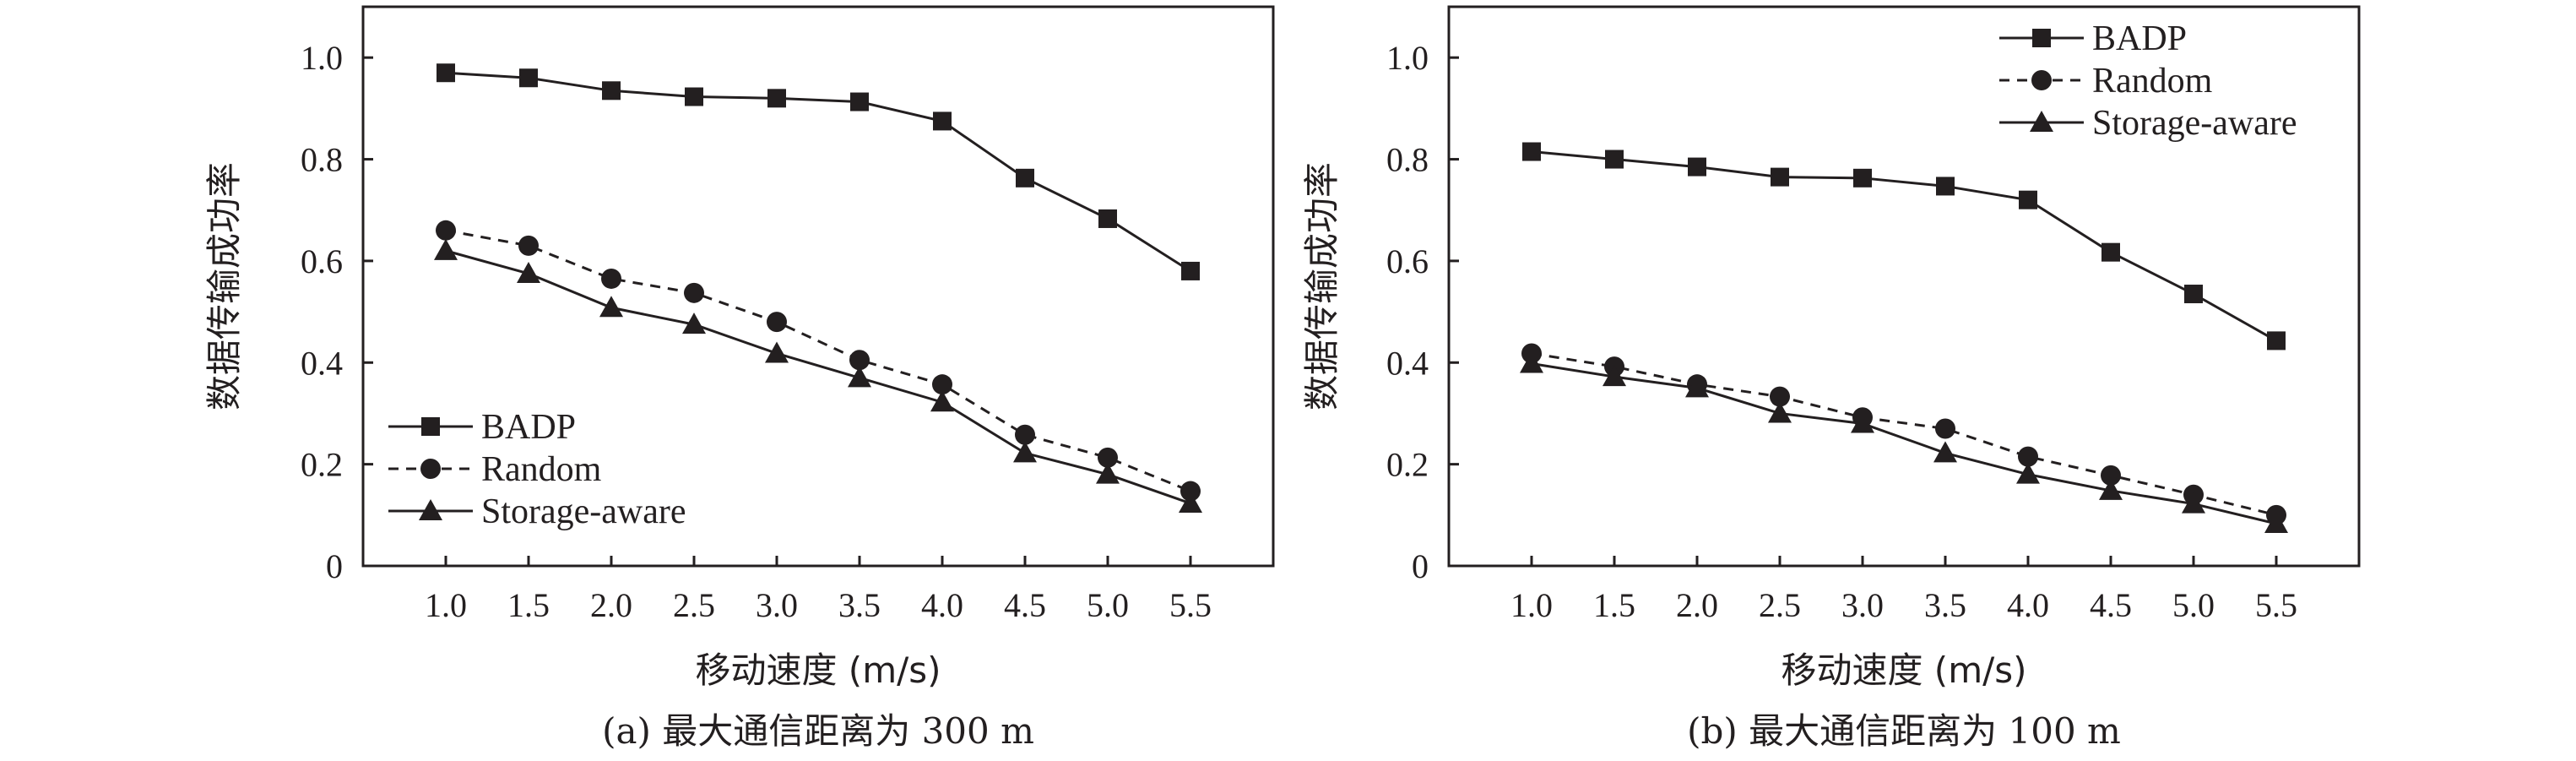 This screenshot has width=2576, height=761. Describe the element at coordinates (1321, 286) in the screenshot. I see `y-axis-label-b: 数据传输成功率` at that location.